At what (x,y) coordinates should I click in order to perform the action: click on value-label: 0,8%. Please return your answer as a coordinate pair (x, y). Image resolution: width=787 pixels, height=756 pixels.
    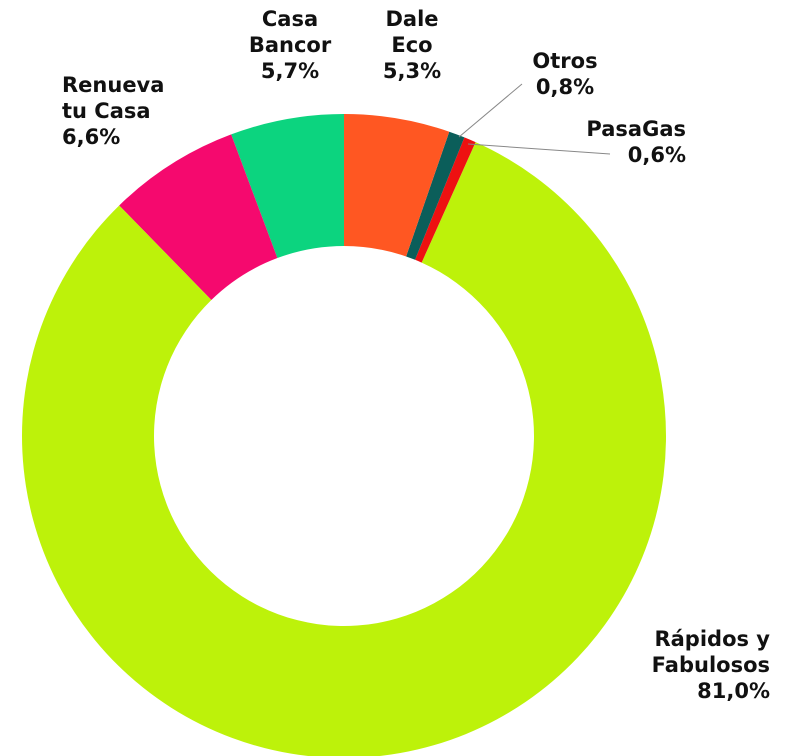
    Looking at the image, I should click on (565, 87).